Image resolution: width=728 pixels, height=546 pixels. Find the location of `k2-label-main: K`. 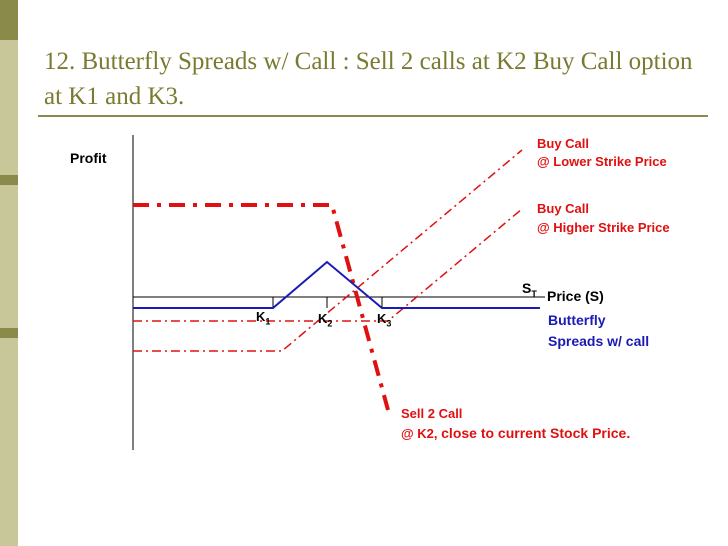

k2-label-main: K is located at coordinates (323, 318).